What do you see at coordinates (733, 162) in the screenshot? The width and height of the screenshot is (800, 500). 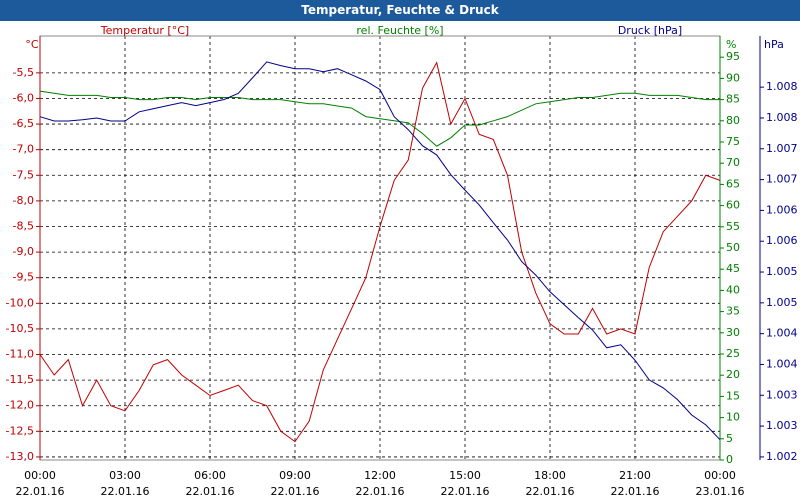 I see `y2-tick-label: 70` at bounding box center [733, 162].